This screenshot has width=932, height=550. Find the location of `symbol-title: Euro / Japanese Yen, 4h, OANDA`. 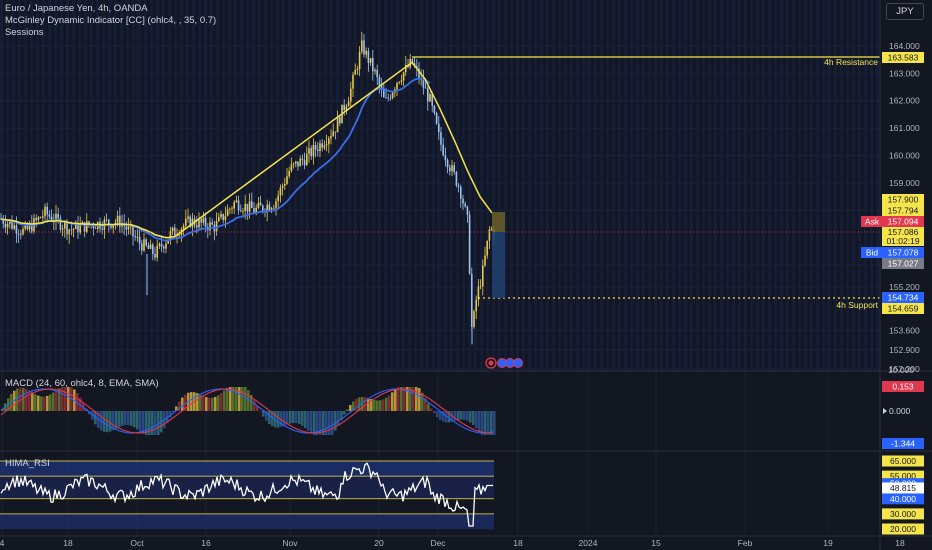

symbol-title: Euro / Japanese Yen, 4h, OANDA is located at coordinates (76, 8).